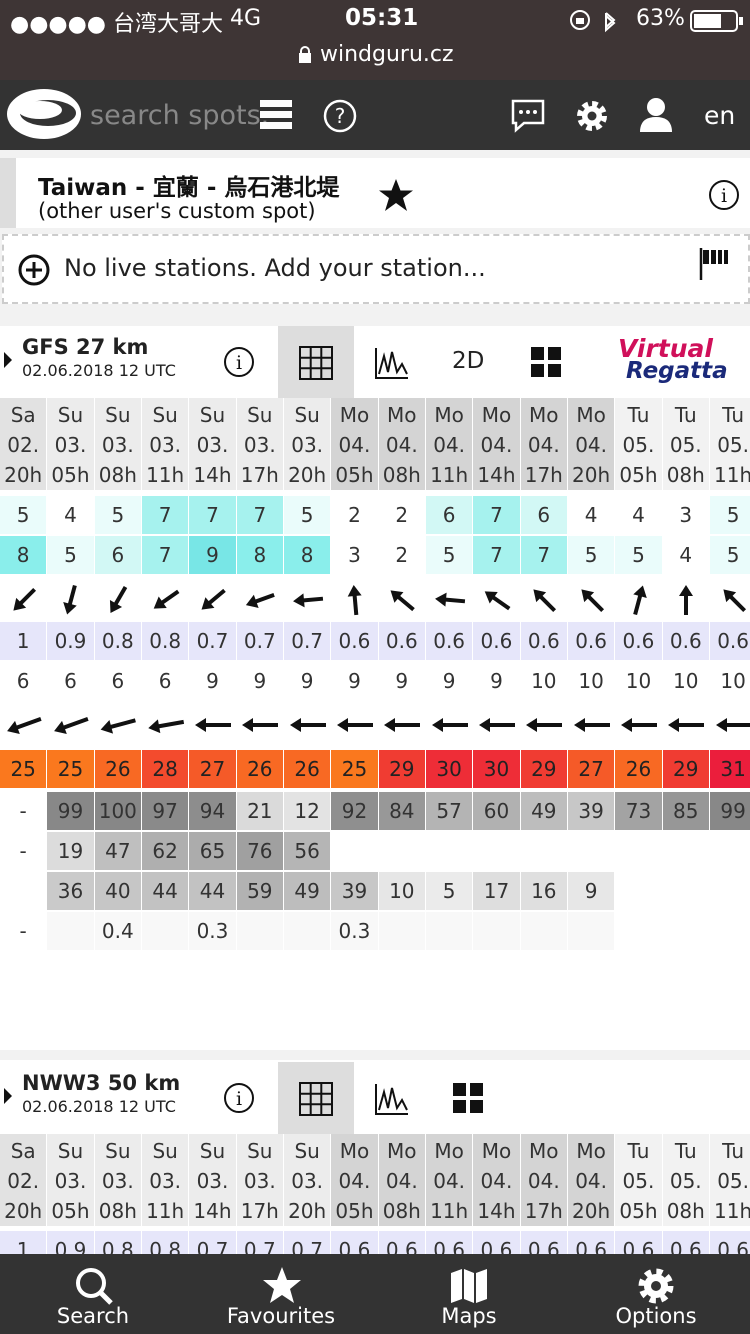  I want to click on language: en, so click(720, 115).